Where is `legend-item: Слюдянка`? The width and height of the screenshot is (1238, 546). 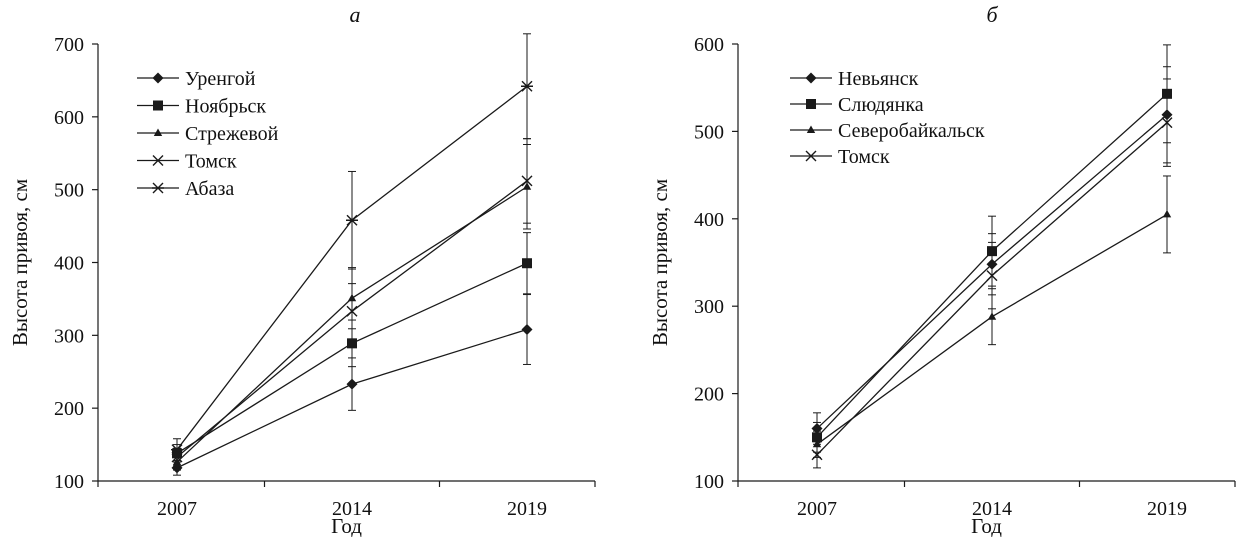 legend-item: Слюдянка is located at coordinates (857, 105).